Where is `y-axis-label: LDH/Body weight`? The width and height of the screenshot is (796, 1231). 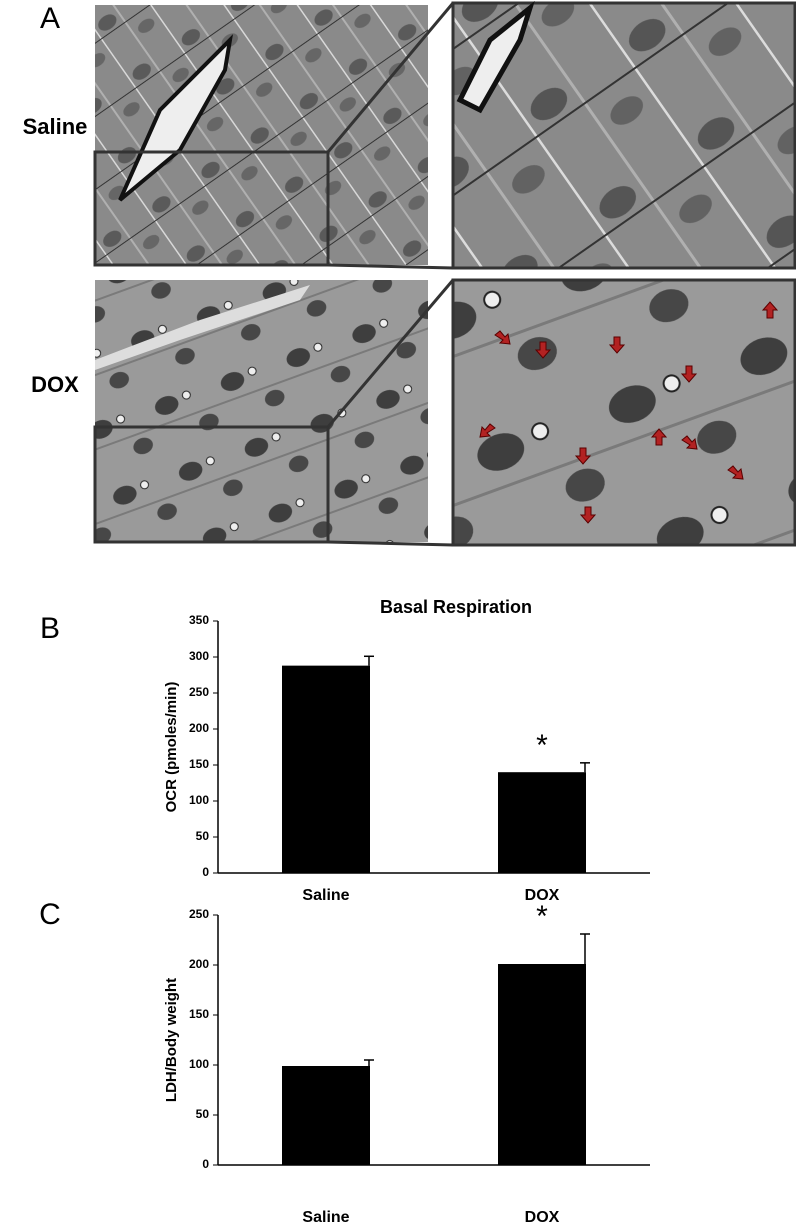
y-axis-label: LDH/Body weight is located at coordinates (171, 1040).